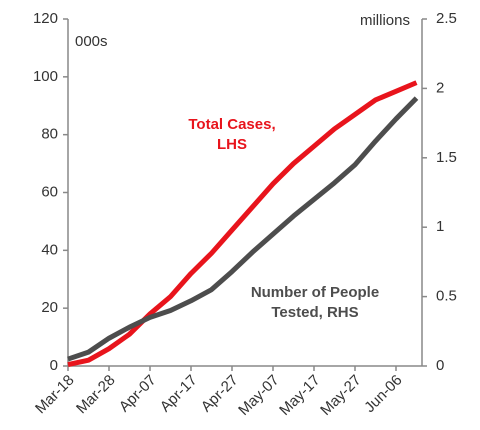 The image size is (480, 430). Describe the element at coordinates (91, 41) in the screenshot. I see `y-axis-label: 000s` at that location.